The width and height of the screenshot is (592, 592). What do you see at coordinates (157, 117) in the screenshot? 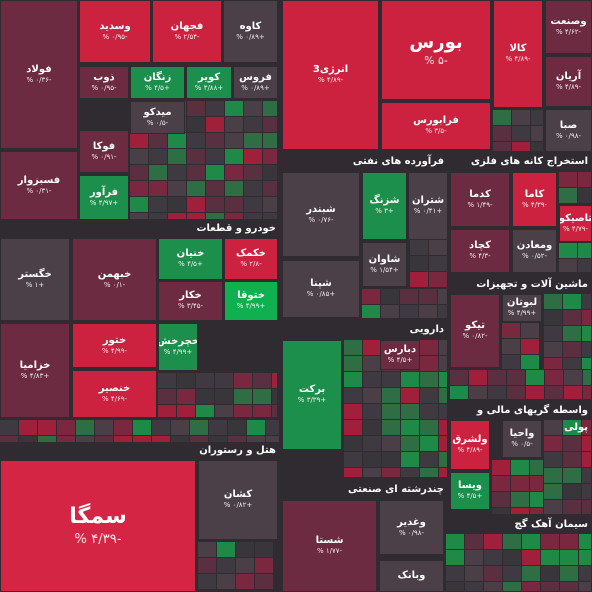
I see `stock-tile: میدکو -۰/۵ %` at bounding box center [157, 117].